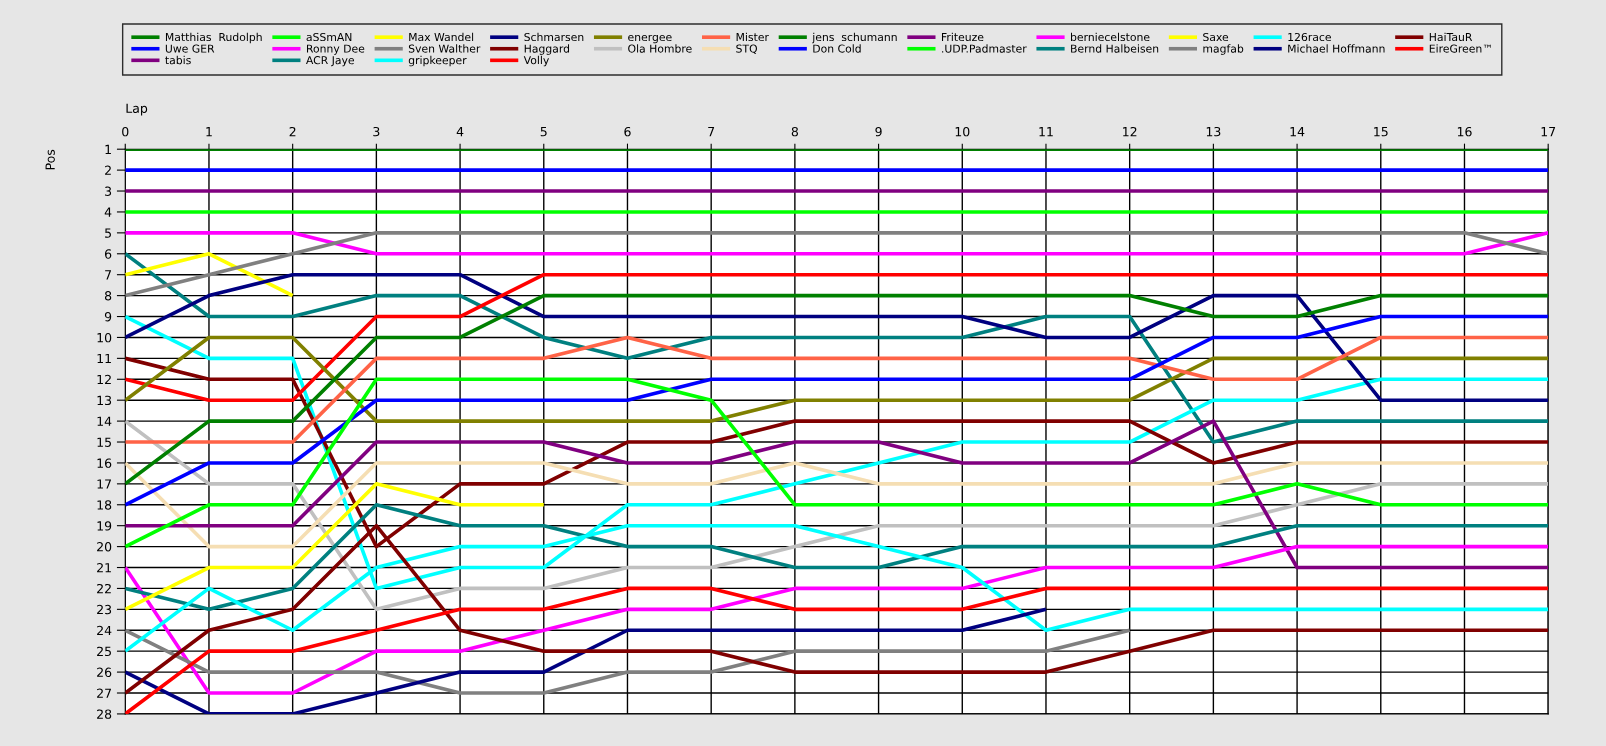 This screenshot has width=1606, height=746. I want to click on legend-label: Volly, so click(536, 61).